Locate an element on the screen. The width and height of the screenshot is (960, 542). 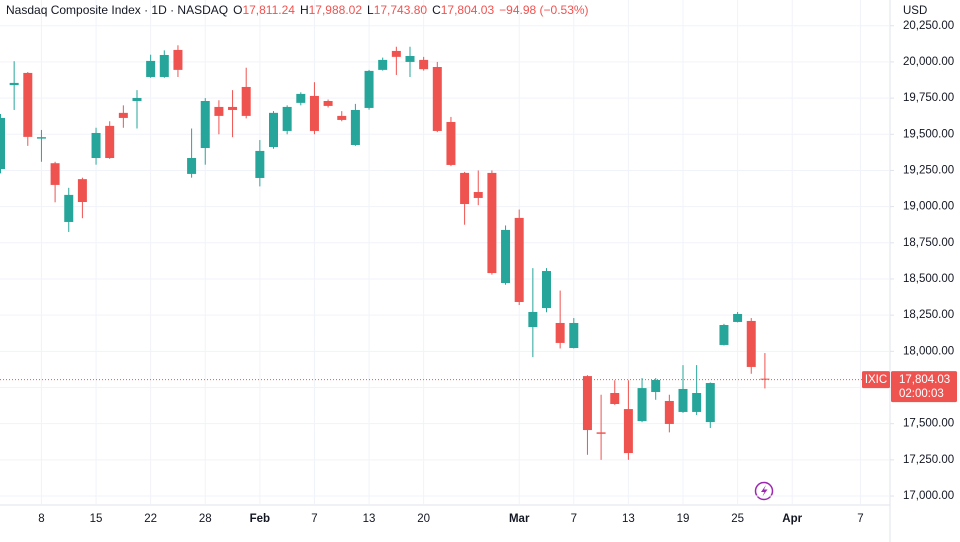
y-tick-label: 19,000.00 is located at coordinates (928, 207).